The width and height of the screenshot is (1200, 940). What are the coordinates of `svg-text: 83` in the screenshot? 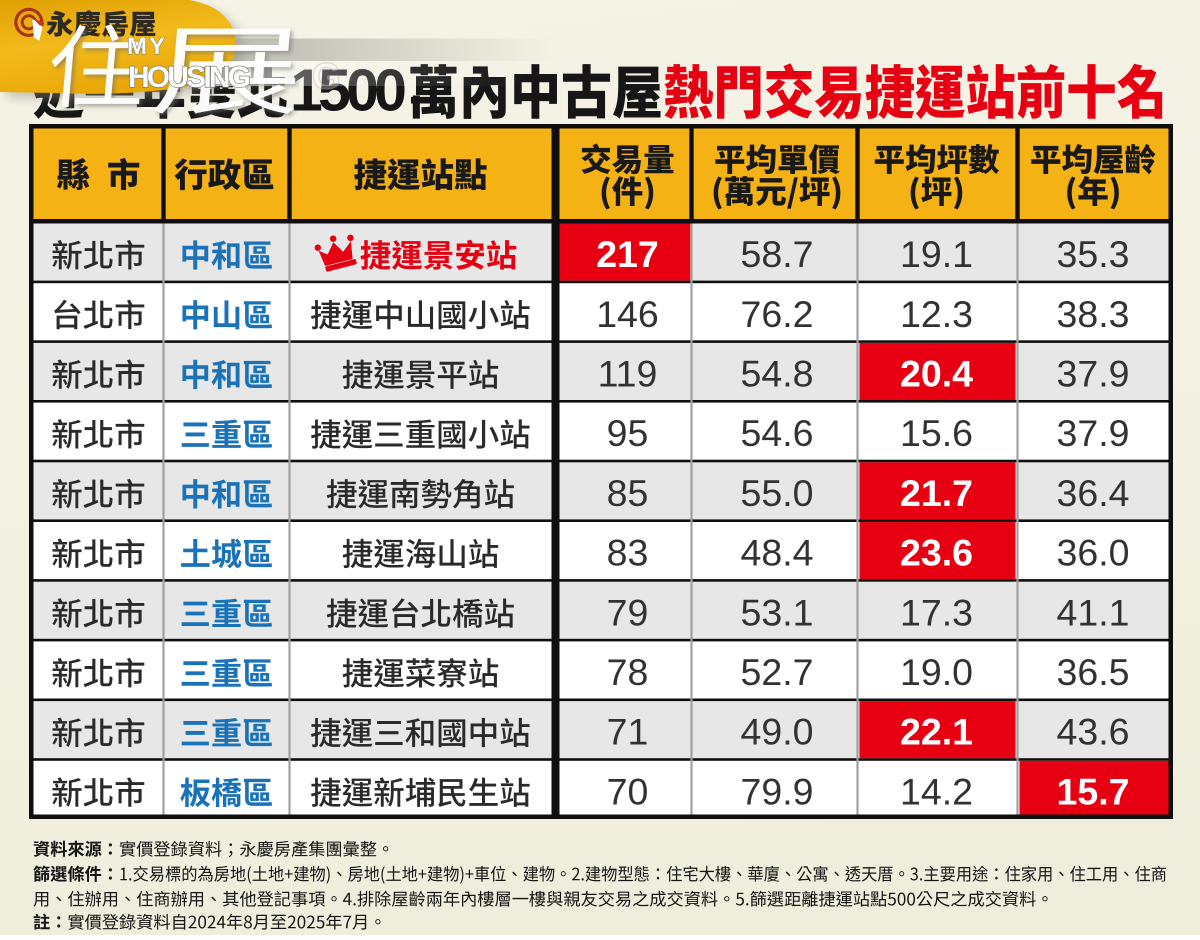 It's located at (628, 553).